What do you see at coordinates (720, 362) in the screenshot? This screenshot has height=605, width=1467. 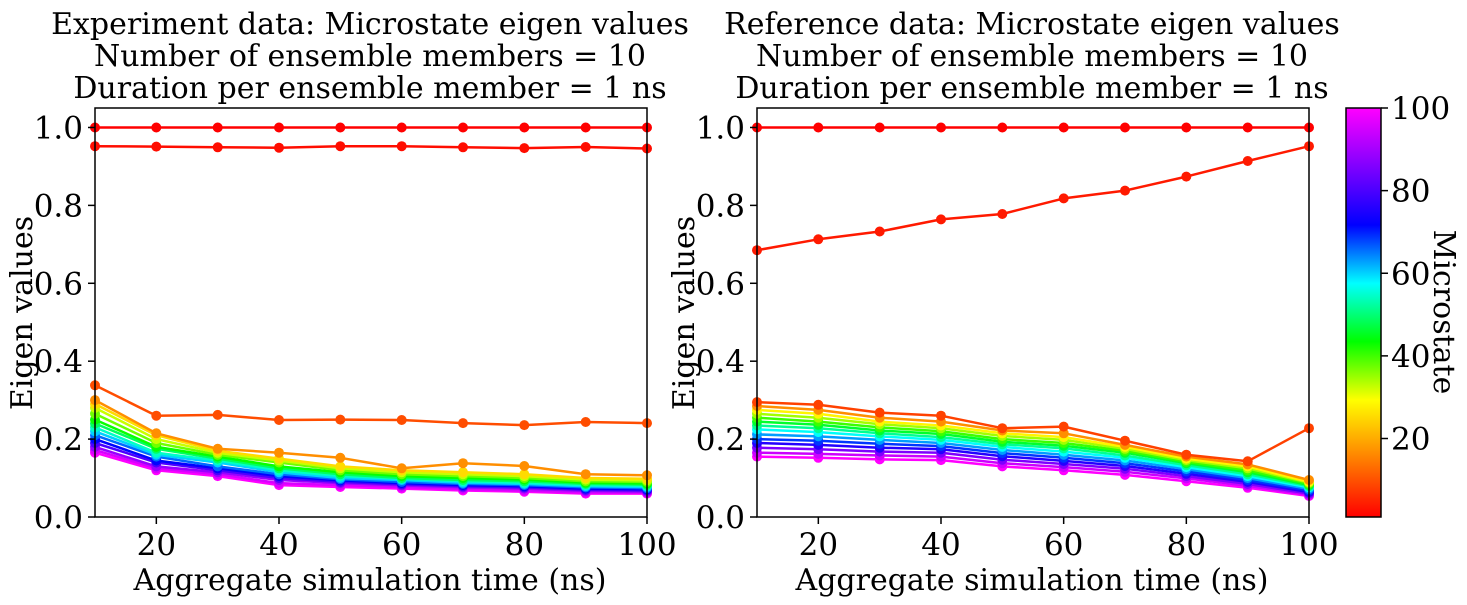 I see `y-tick-label: 0.4` at bounding box center [720, 362].